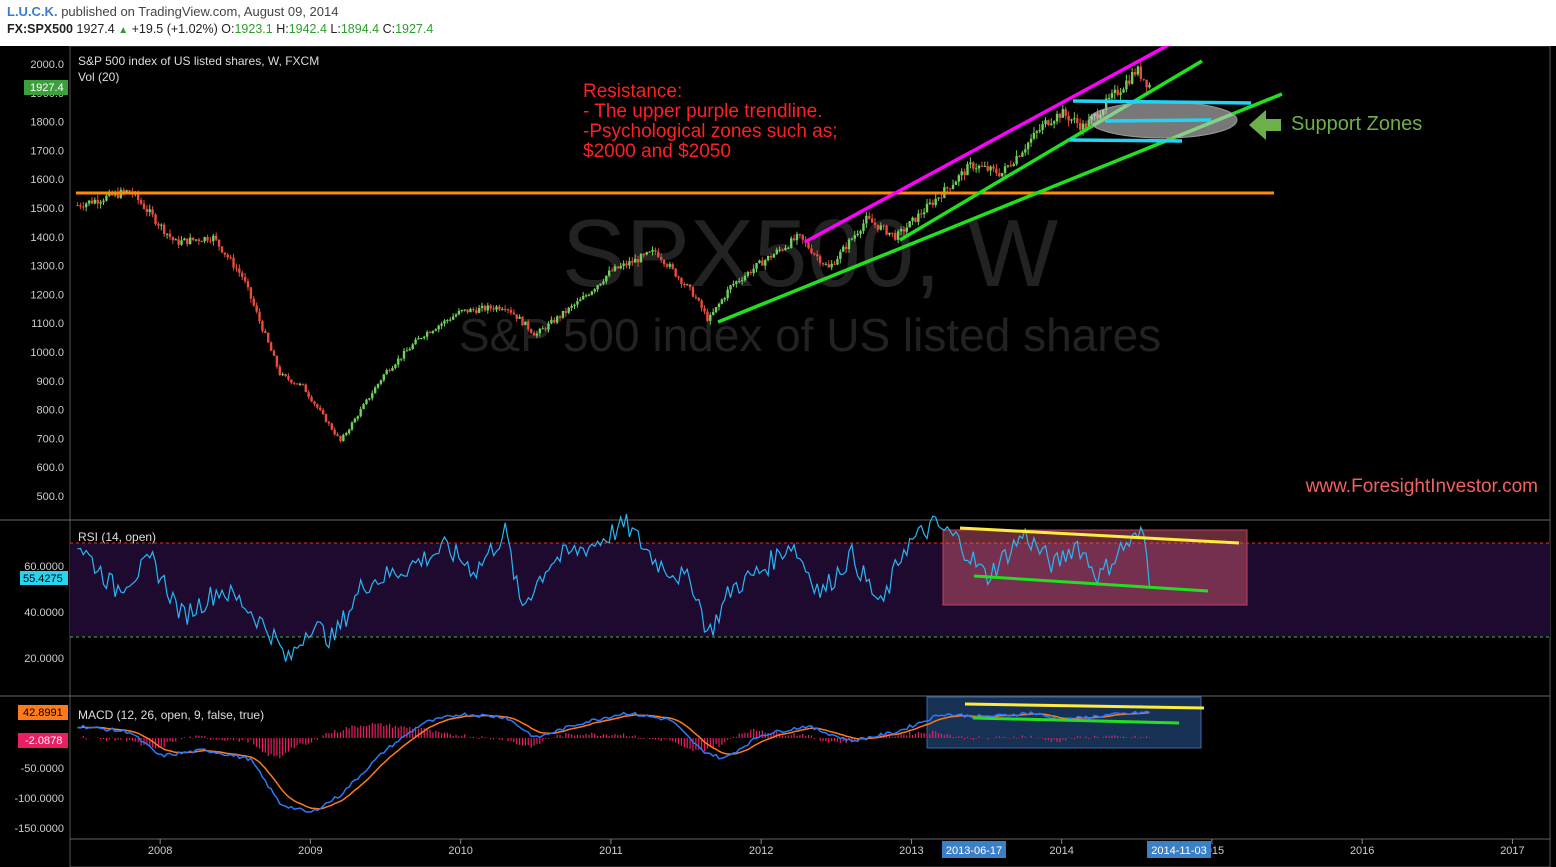  Describe the element at coordinates (47, 324) in the screenshot. I see `price-tick-label: 1100.0` at that location.